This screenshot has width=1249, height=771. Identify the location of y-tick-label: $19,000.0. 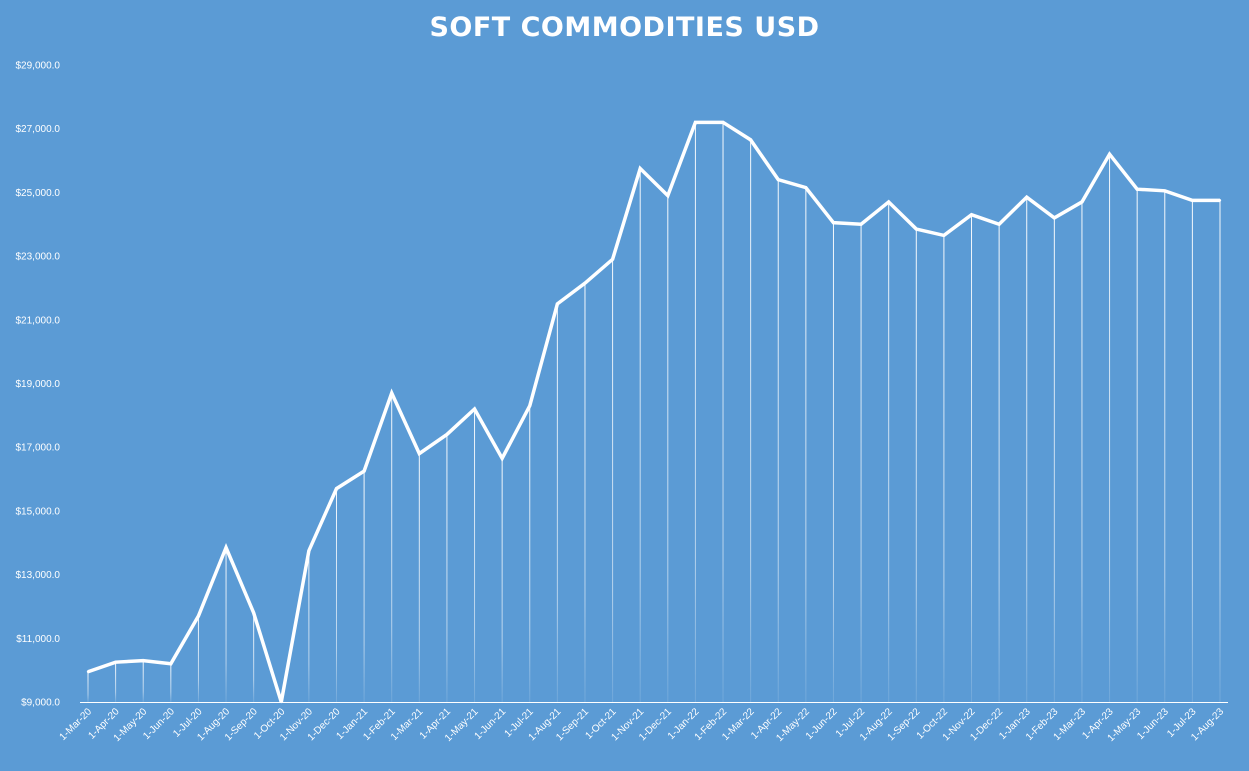
(38, 384).